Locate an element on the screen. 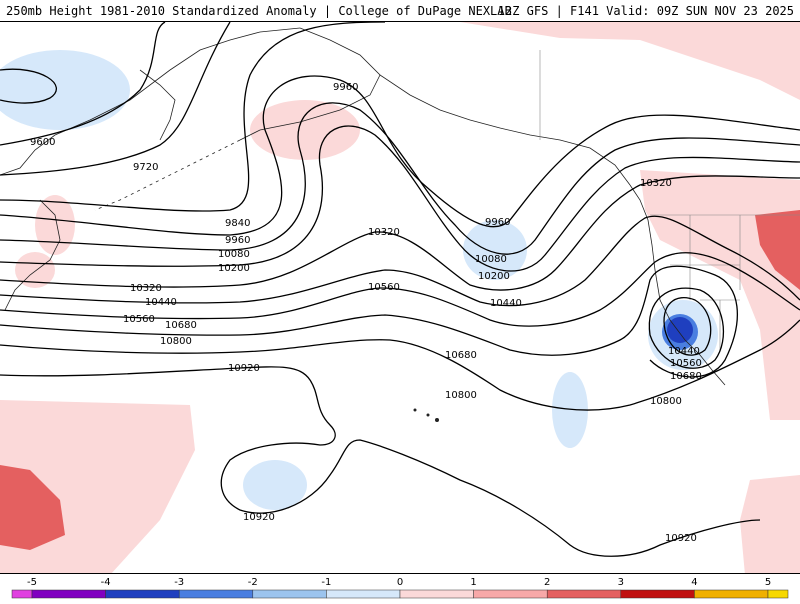  colorbar-tick-label: -4 is located at coordinates (106, 582).